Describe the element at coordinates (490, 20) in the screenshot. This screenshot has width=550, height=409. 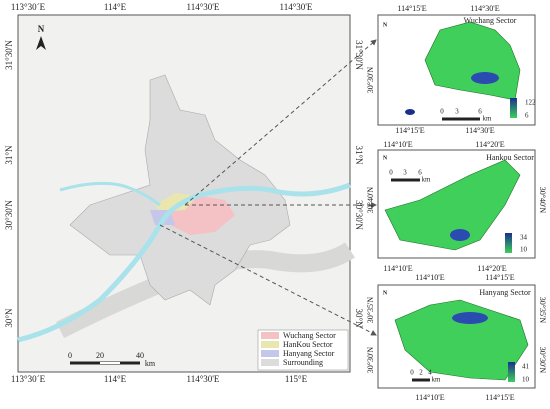
I see `inset-title: Wuchang Sector` at that location.